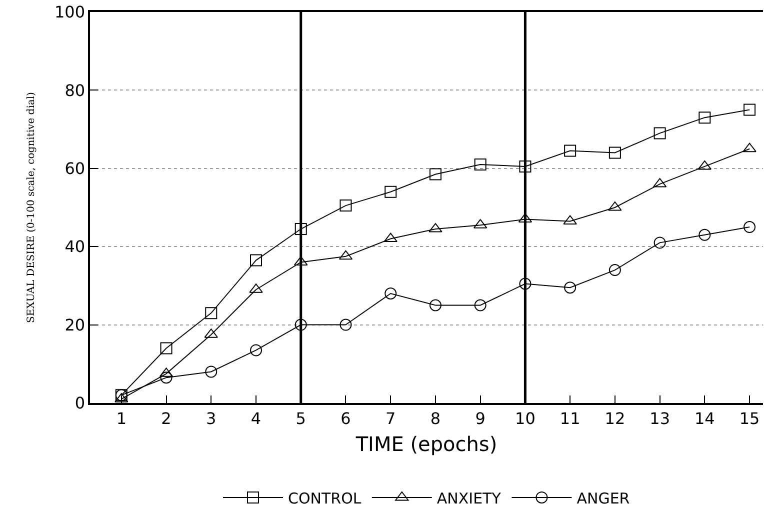 The height and width of the screenshot is (526, 778). I want to click on legend-label: ANXIETY, so click(469, 498).